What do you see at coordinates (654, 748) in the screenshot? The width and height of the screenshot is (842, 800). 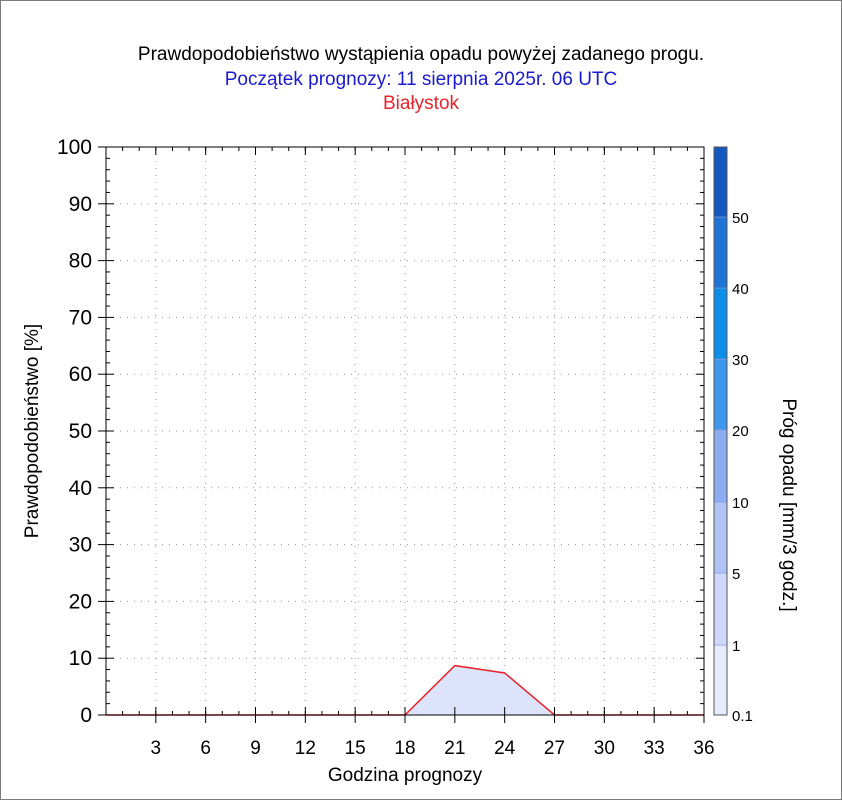 I see `x-tick-label: 33` at bounding box center [654, 748].